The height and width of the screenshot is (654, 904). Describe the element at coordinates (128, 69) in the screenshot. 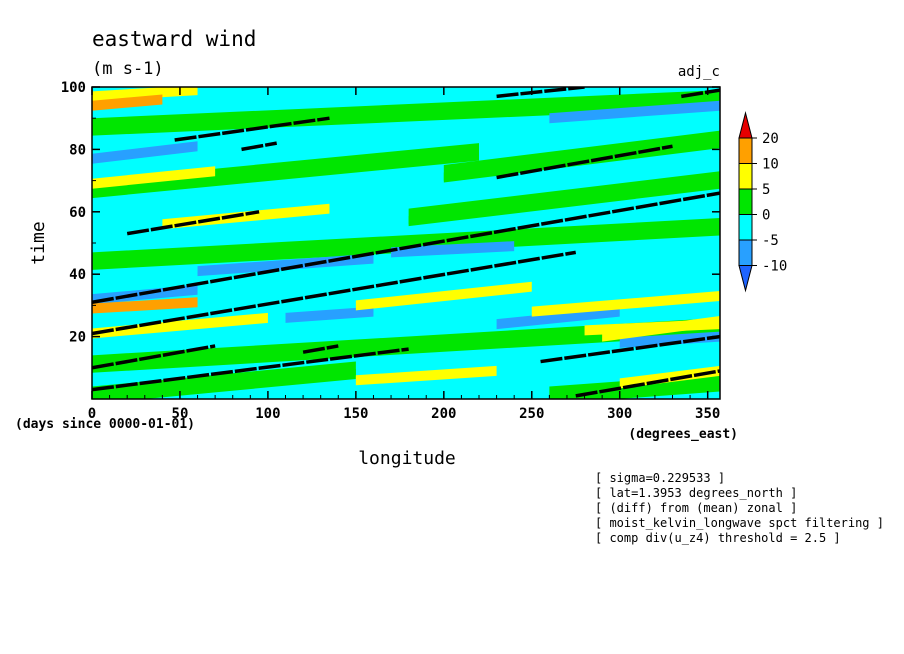

I see `chart-units: (m s-1)` at that location.